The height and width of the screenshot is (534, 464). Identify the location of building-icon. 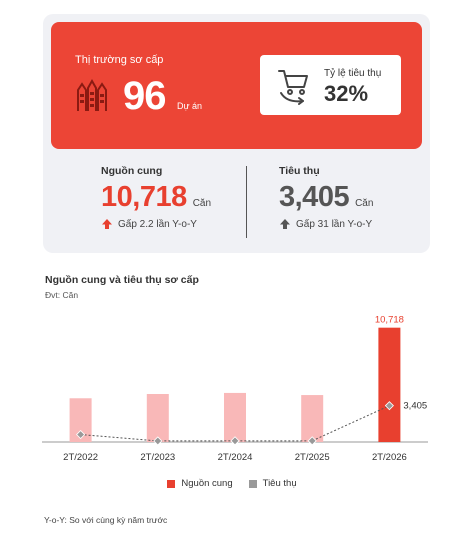
(92, 94).